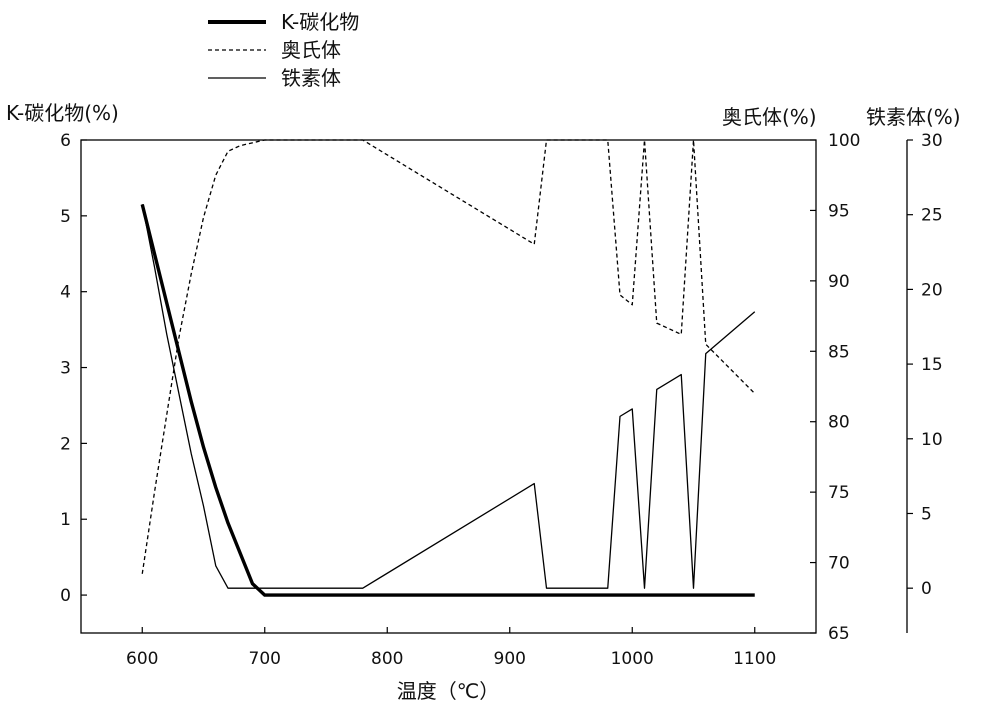 The height and width of the screenshot is (712, 1000). Describe the element at coordinates (932, 216) in the screenshot. I see `right2-tick-label: 25` at that location.